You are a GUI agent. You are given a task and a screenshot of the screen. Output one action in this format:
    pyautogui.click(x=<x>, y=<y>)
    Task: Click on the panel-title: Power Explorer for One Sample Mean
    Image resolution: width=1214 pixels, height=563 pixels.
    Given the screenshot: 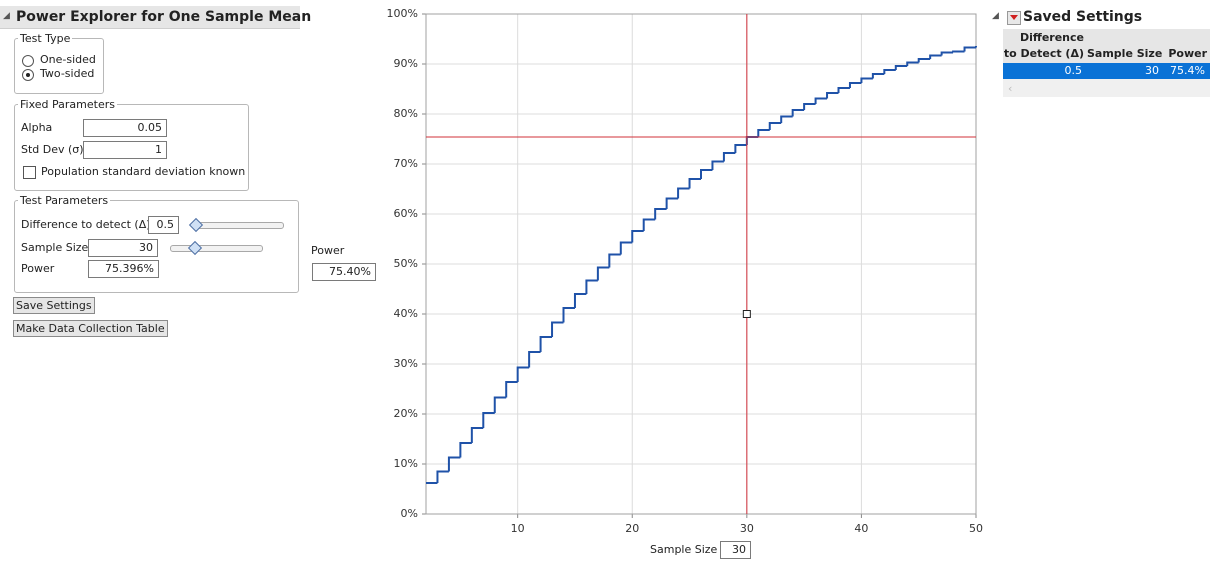 What is the action you would take?
    pyautogui.click(x=164, y=17)
    